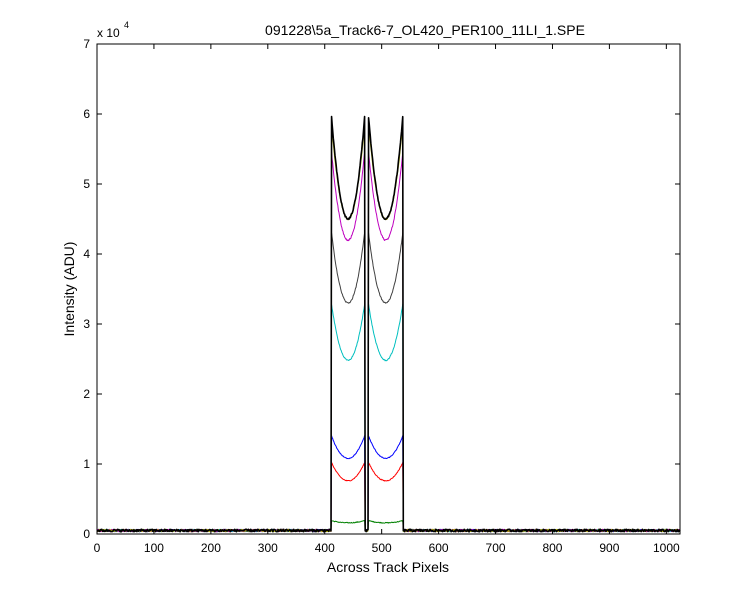  What do you see at coordinates (108, 33) in the screenshot?
I see `y-axis-multiplier: x 10` at bounding box center [108, 33].